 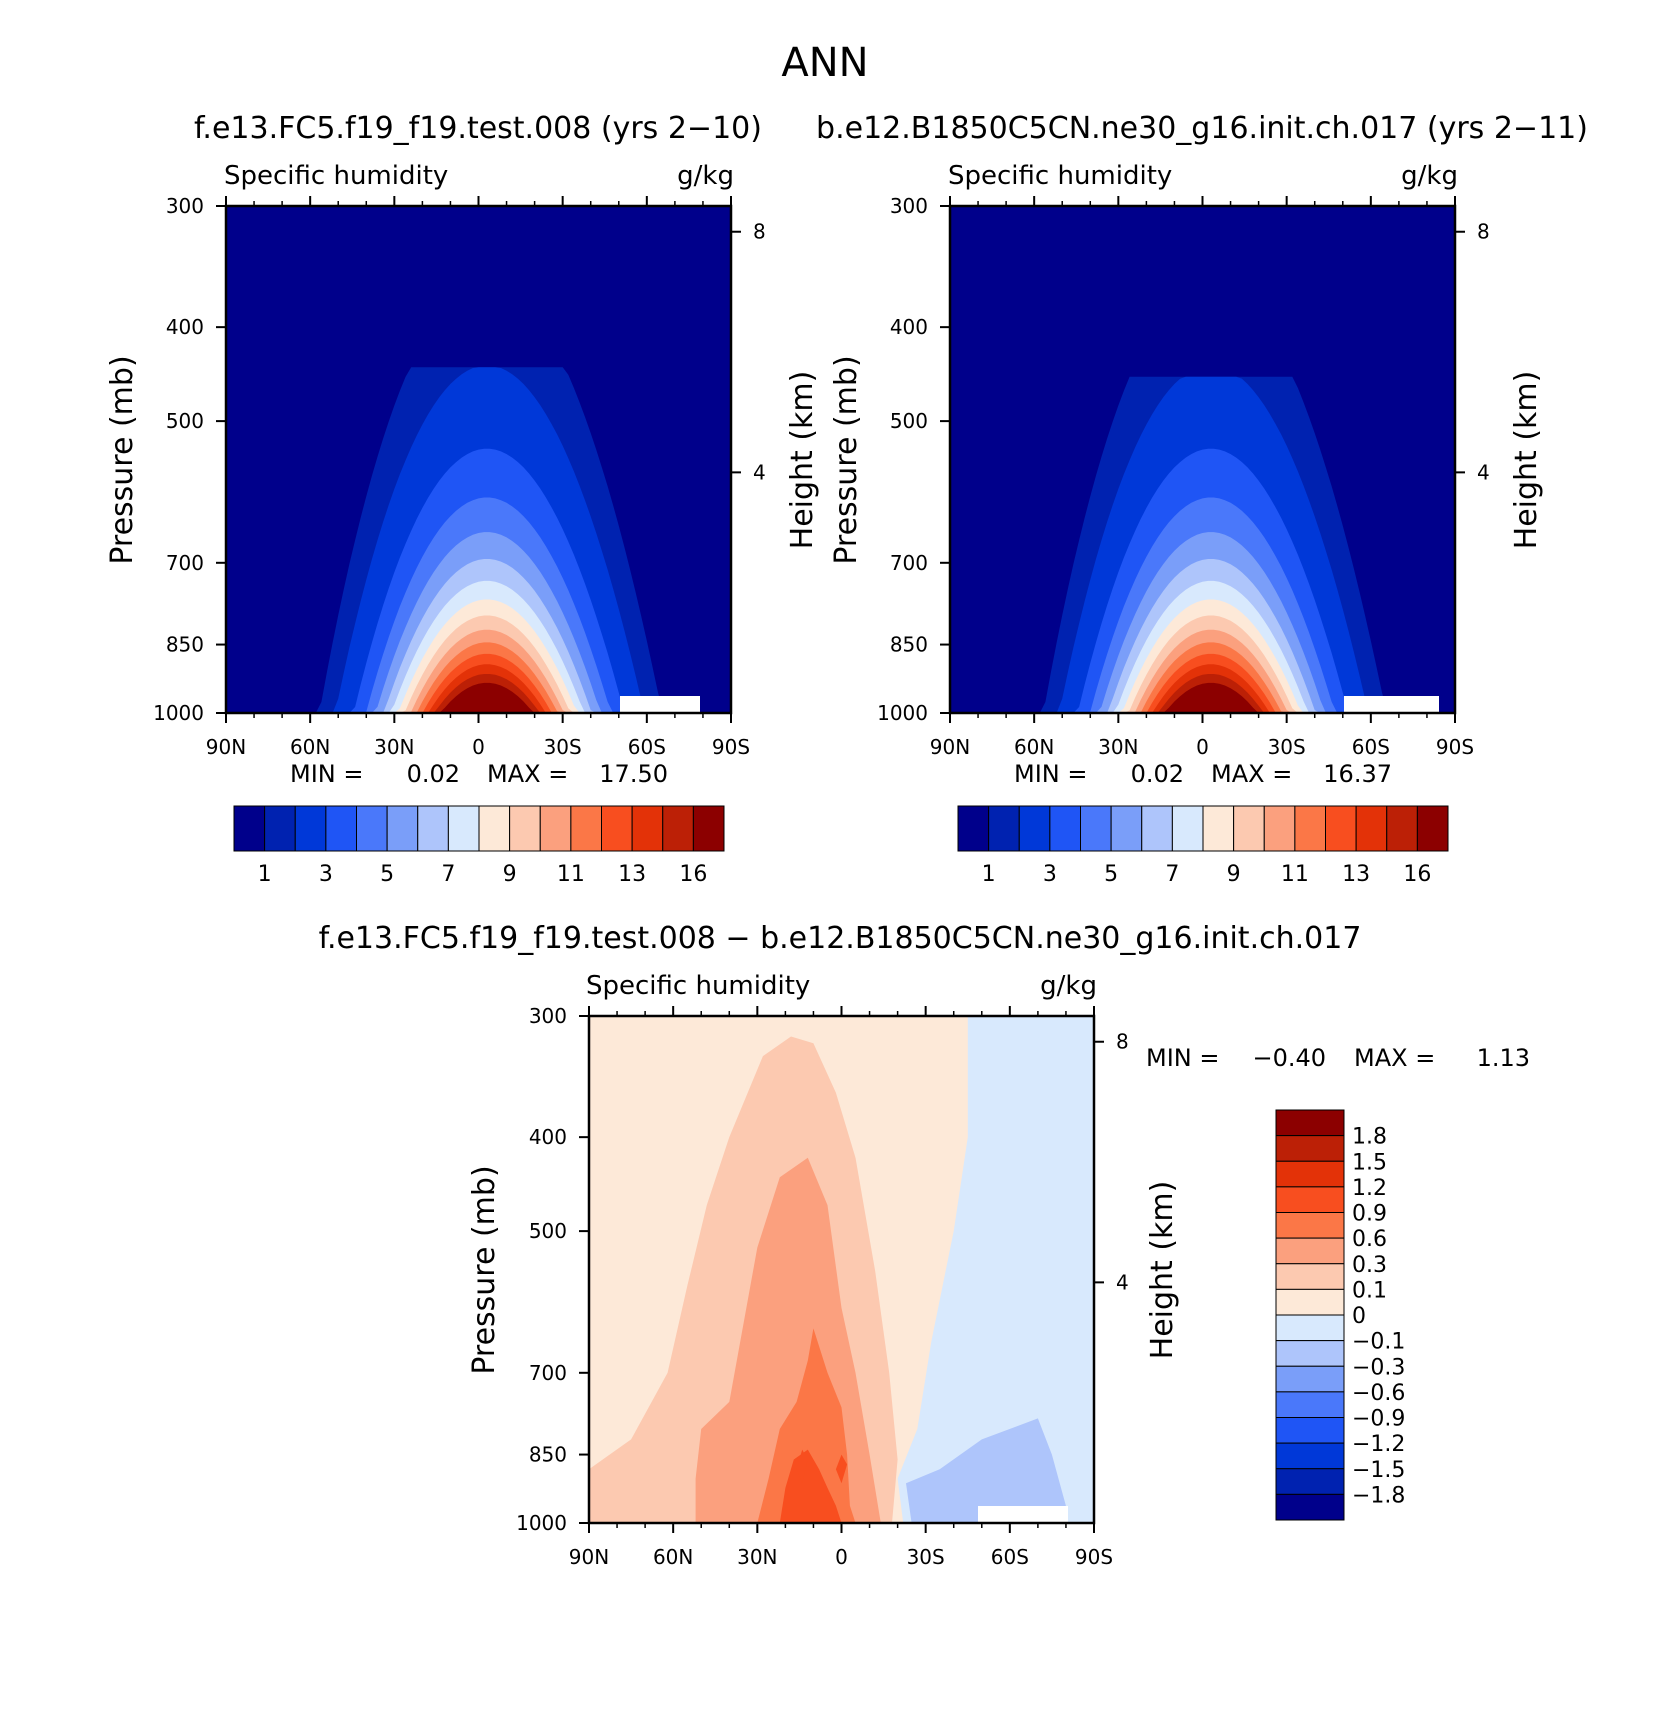 What do you see at coordinates (1202, 544) in the screenshot?
I see `panel2-contours` at bounding box center [1202, 544].